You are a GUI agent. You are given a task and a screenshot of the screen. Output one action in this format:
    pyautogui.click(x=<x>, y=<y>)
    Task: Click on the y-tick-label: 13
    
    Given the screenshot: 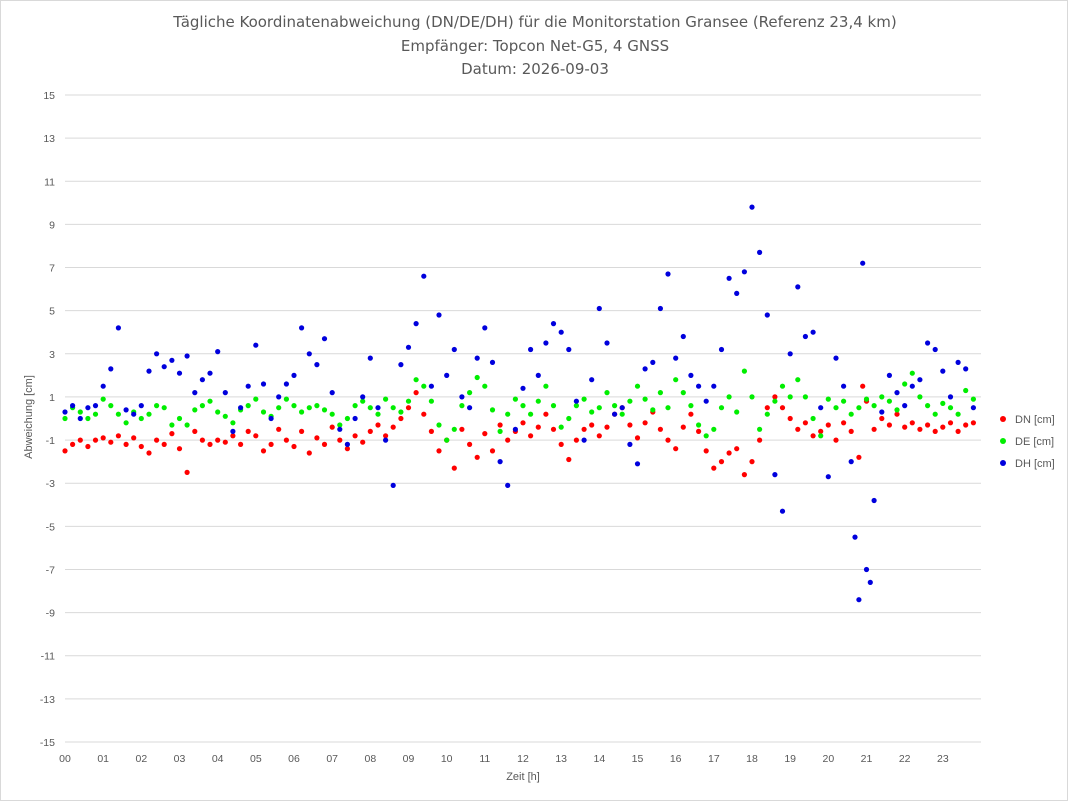 What is the action you would take?
    pyautogui.click(x=49, y=139)
    